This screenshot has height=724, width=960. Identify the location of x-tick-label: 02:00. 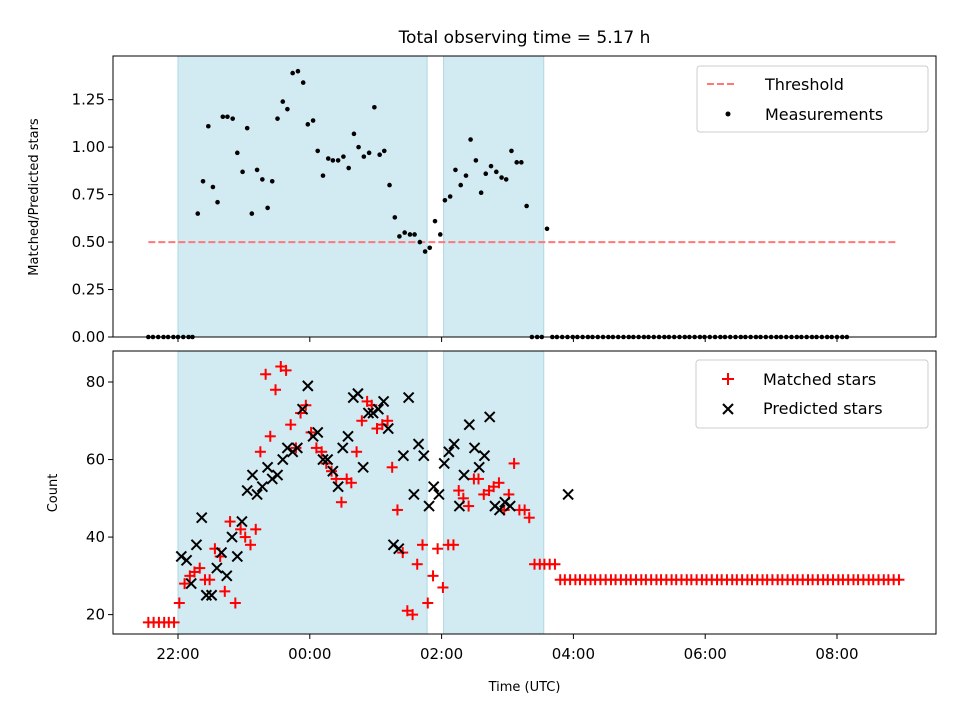
(441, 654).